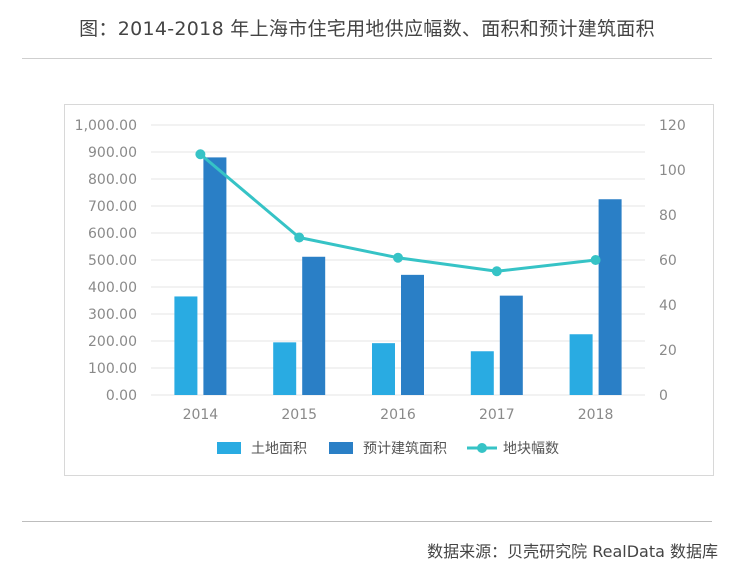 Image resolution: width=734 pixels, height=568 pixels. I want to click on x-axis-tick-label: 2017, so click(497, 415).